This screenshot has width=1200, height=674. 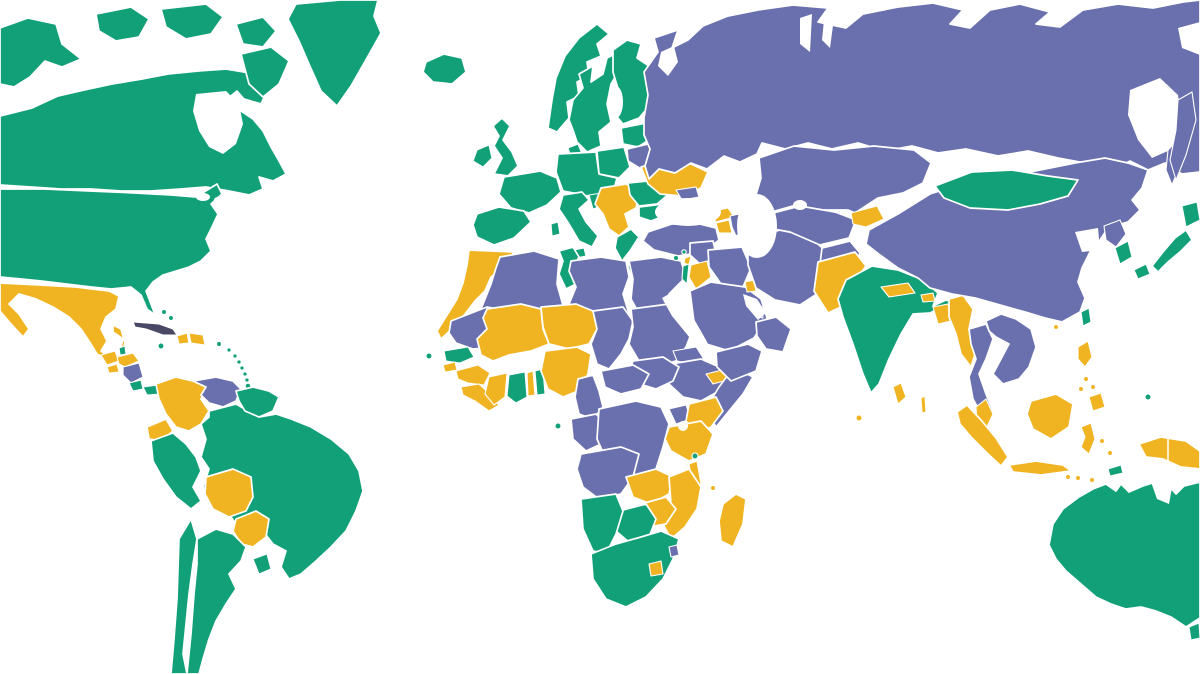 I want to click on region-angola, so click(x=608, y=473).